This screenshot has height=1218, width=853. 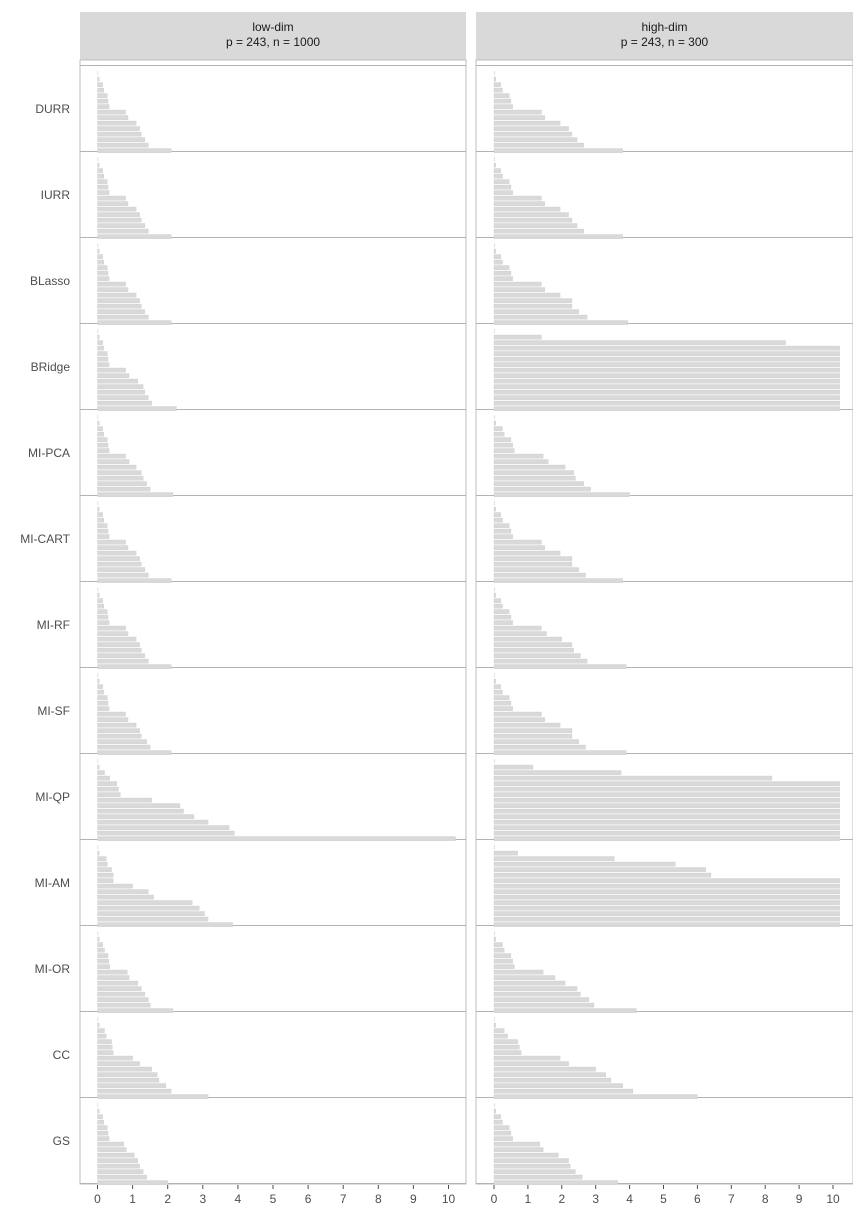 What do you see at coordinates (731, 1199) in the screenshot?
I see `x-tick-label: 7` at bounding box center [731, 1199].